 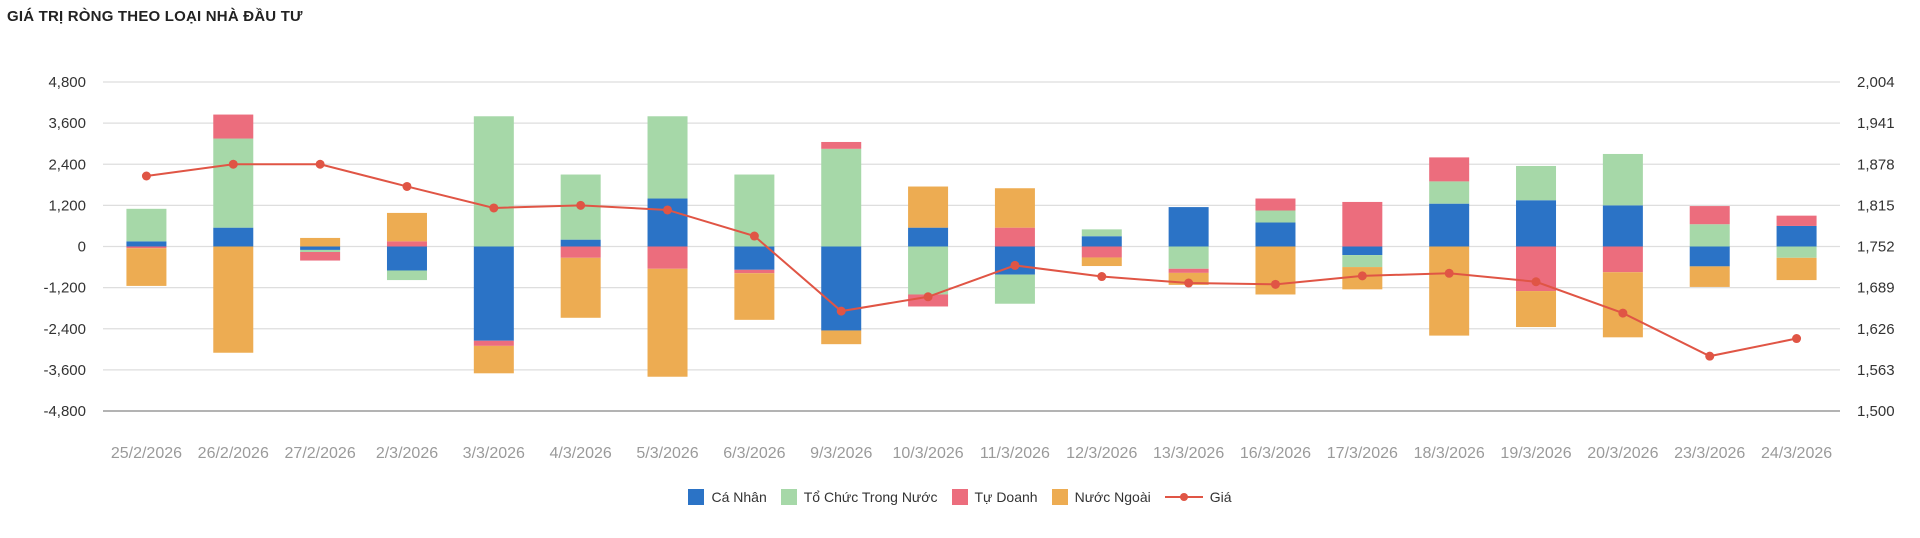 What do you see at coordinates (407, 453) in the screenshot?
I see `x-tick-label: 2/3/2026` at bounding box center [407, 453].